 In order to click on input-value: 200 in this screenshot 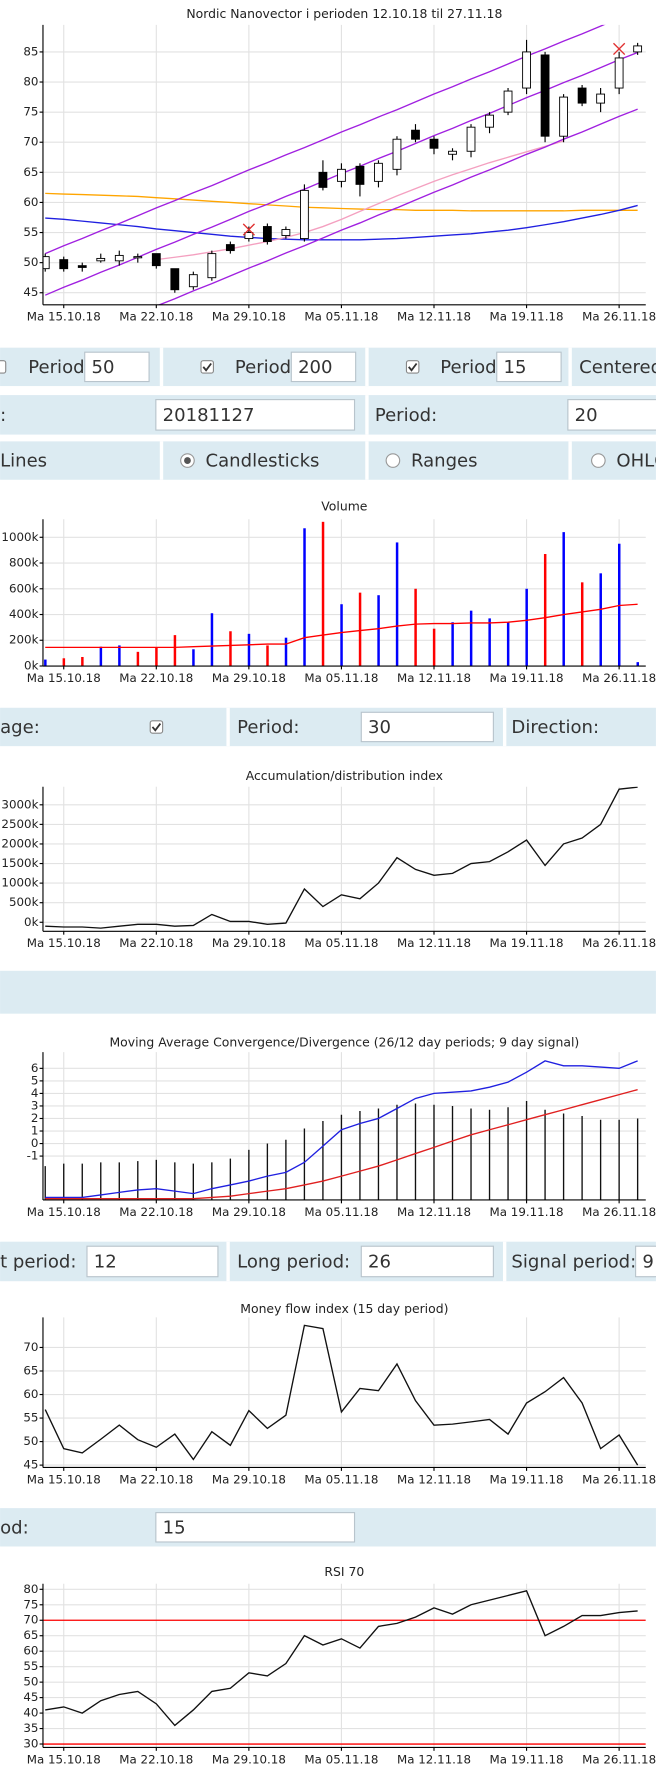, I will do `click(315, 367)`.